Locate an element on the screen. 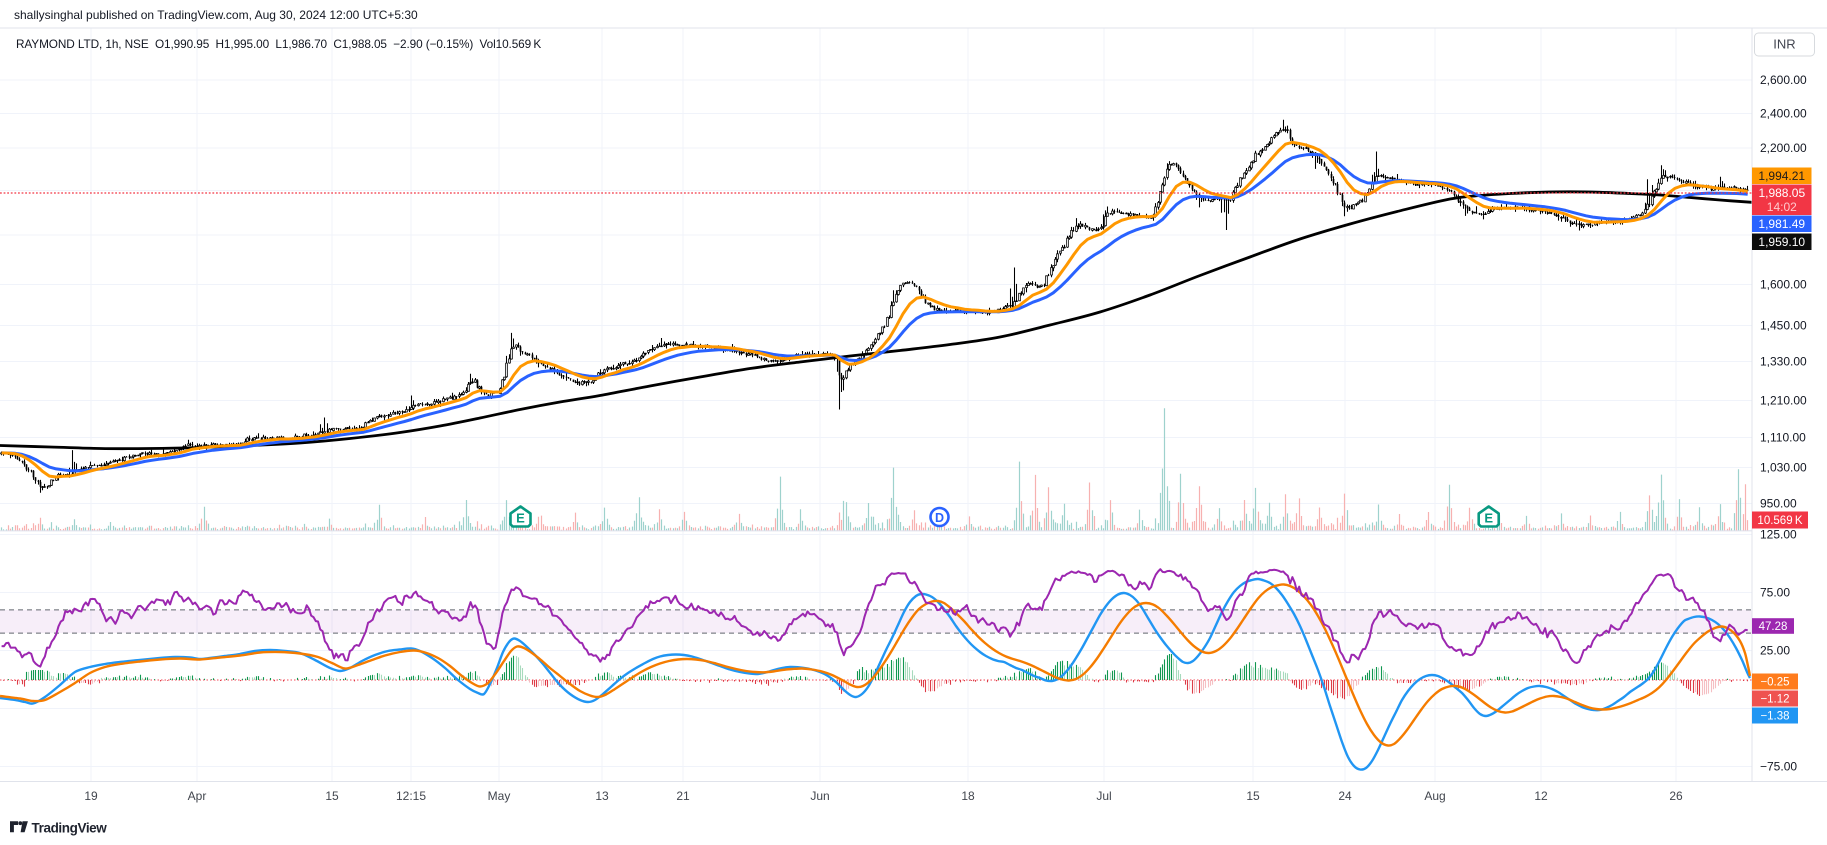  svg-text: 12:15 is located at coordinates (411, 796).